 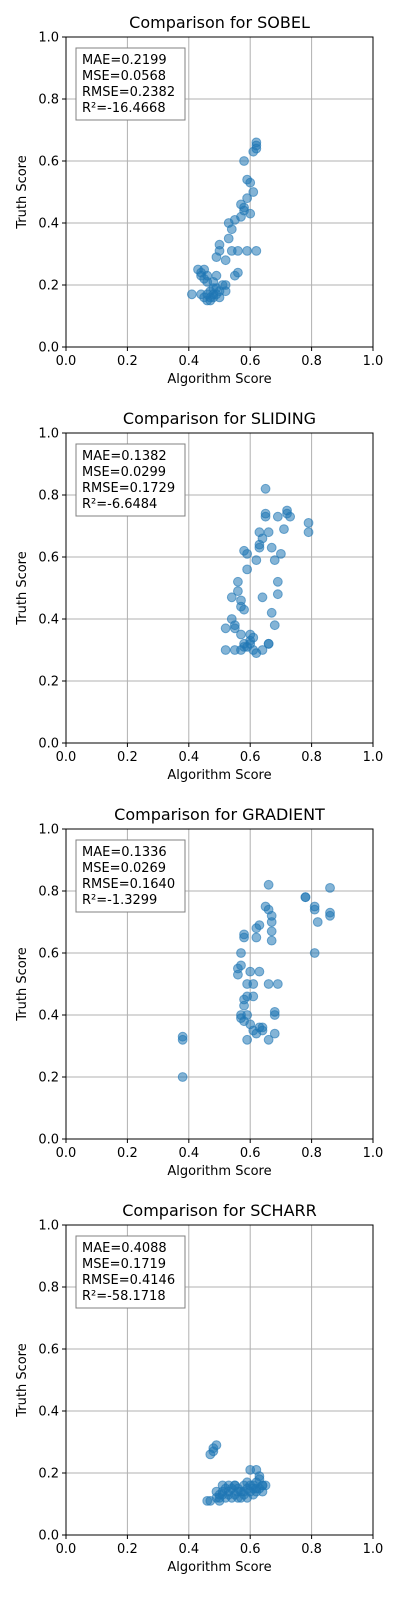 I want to click on stats-line: RMSE=0.1640, so click(x=128, y=884).